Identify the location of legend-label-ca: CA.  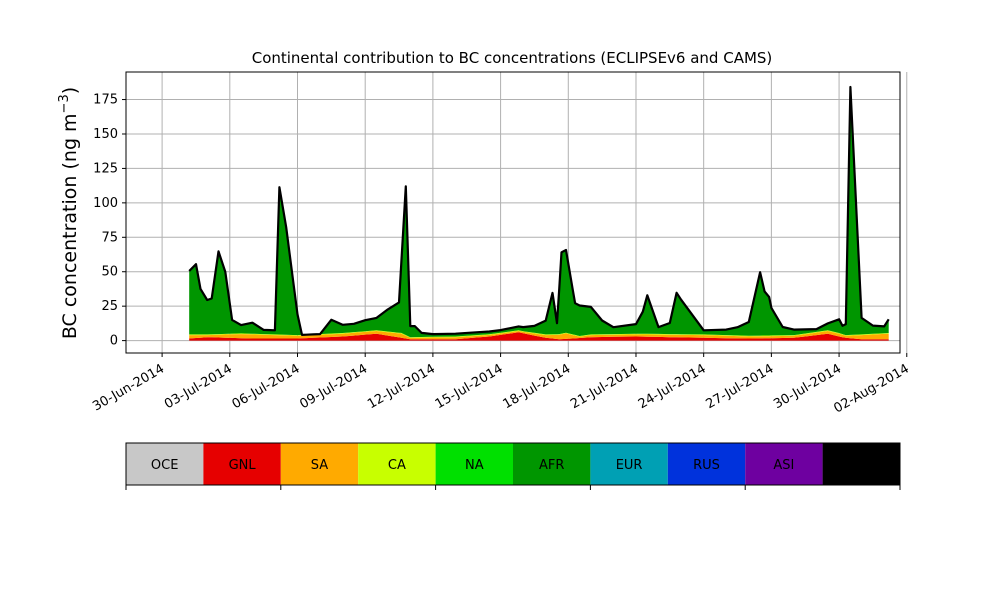
(397, 465).